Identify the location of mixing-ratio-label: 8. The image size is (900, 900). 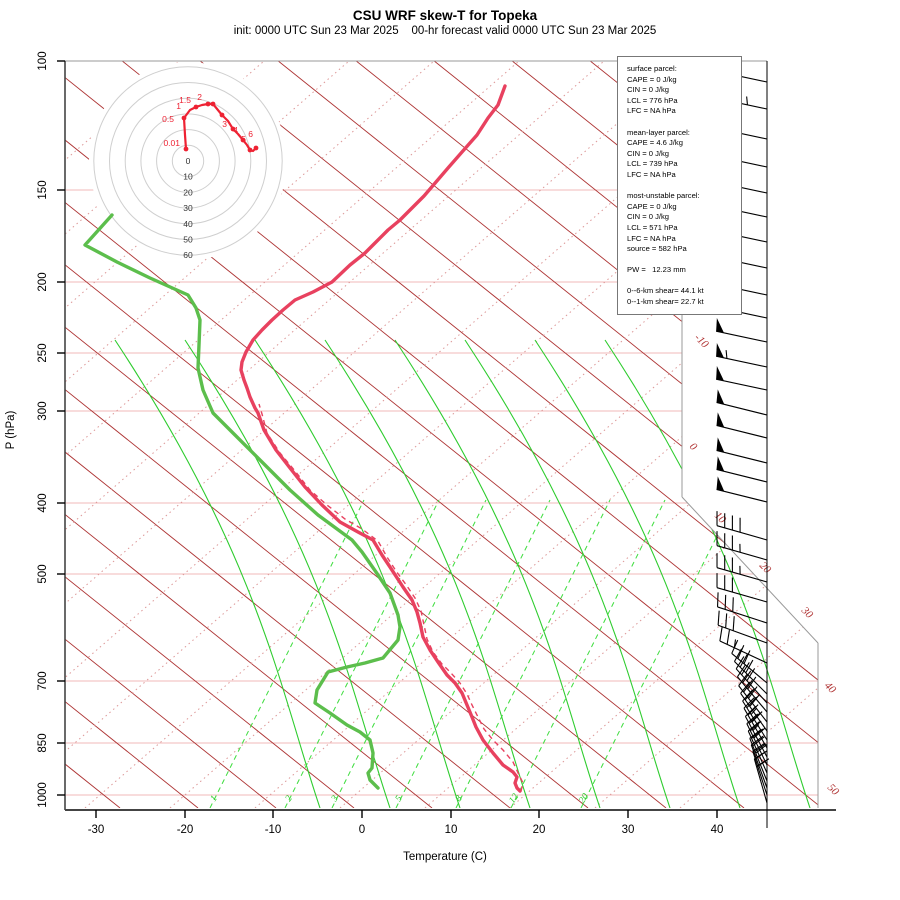
(459, 799).